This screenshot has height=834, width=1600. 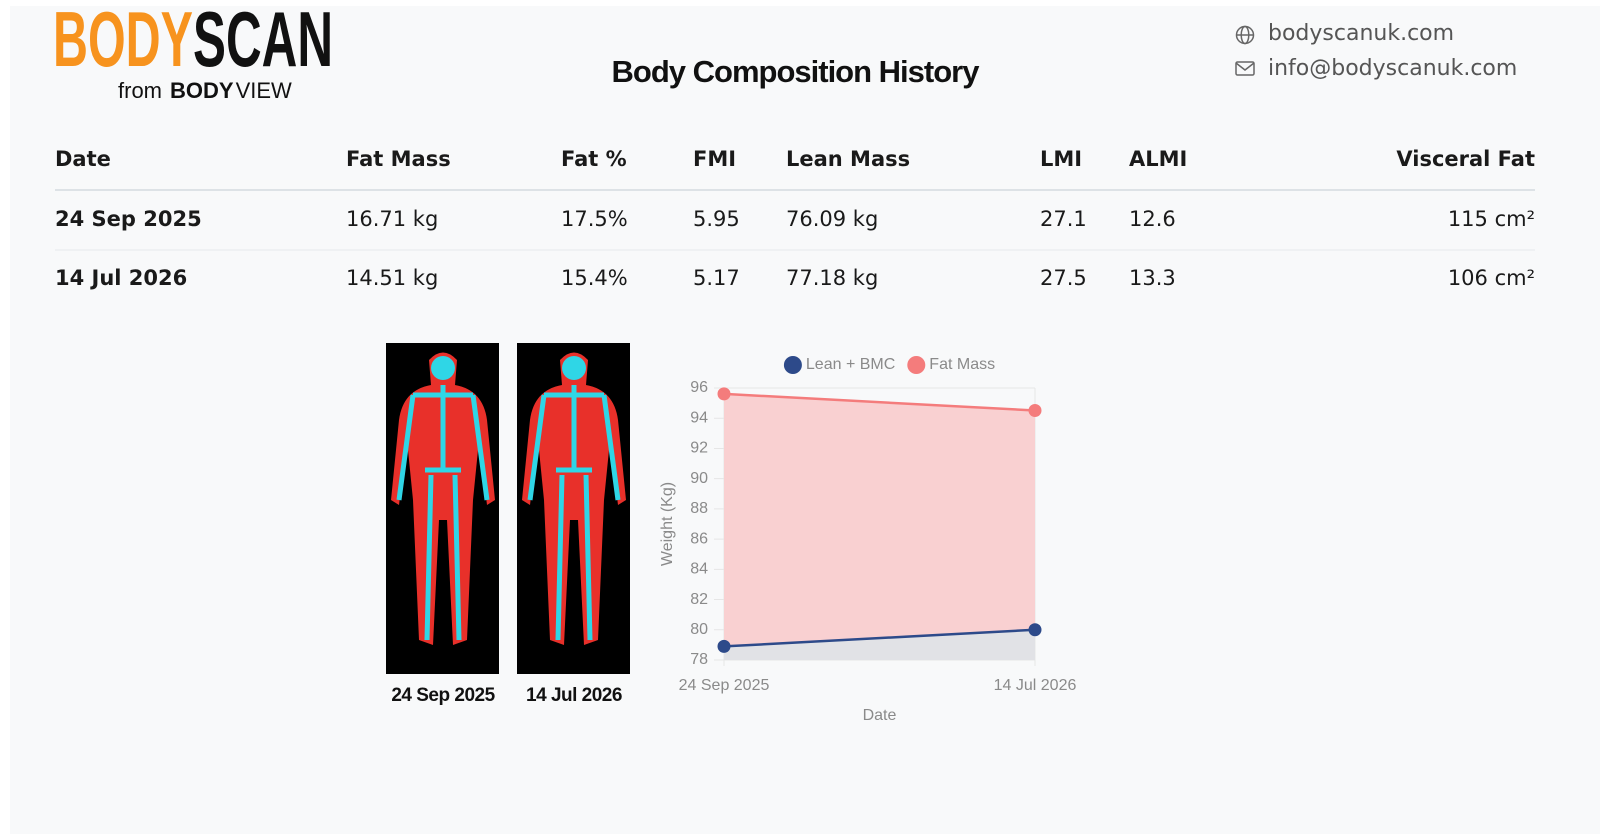 I want to click on title: Body Composition History, so click(x=796, y=71).